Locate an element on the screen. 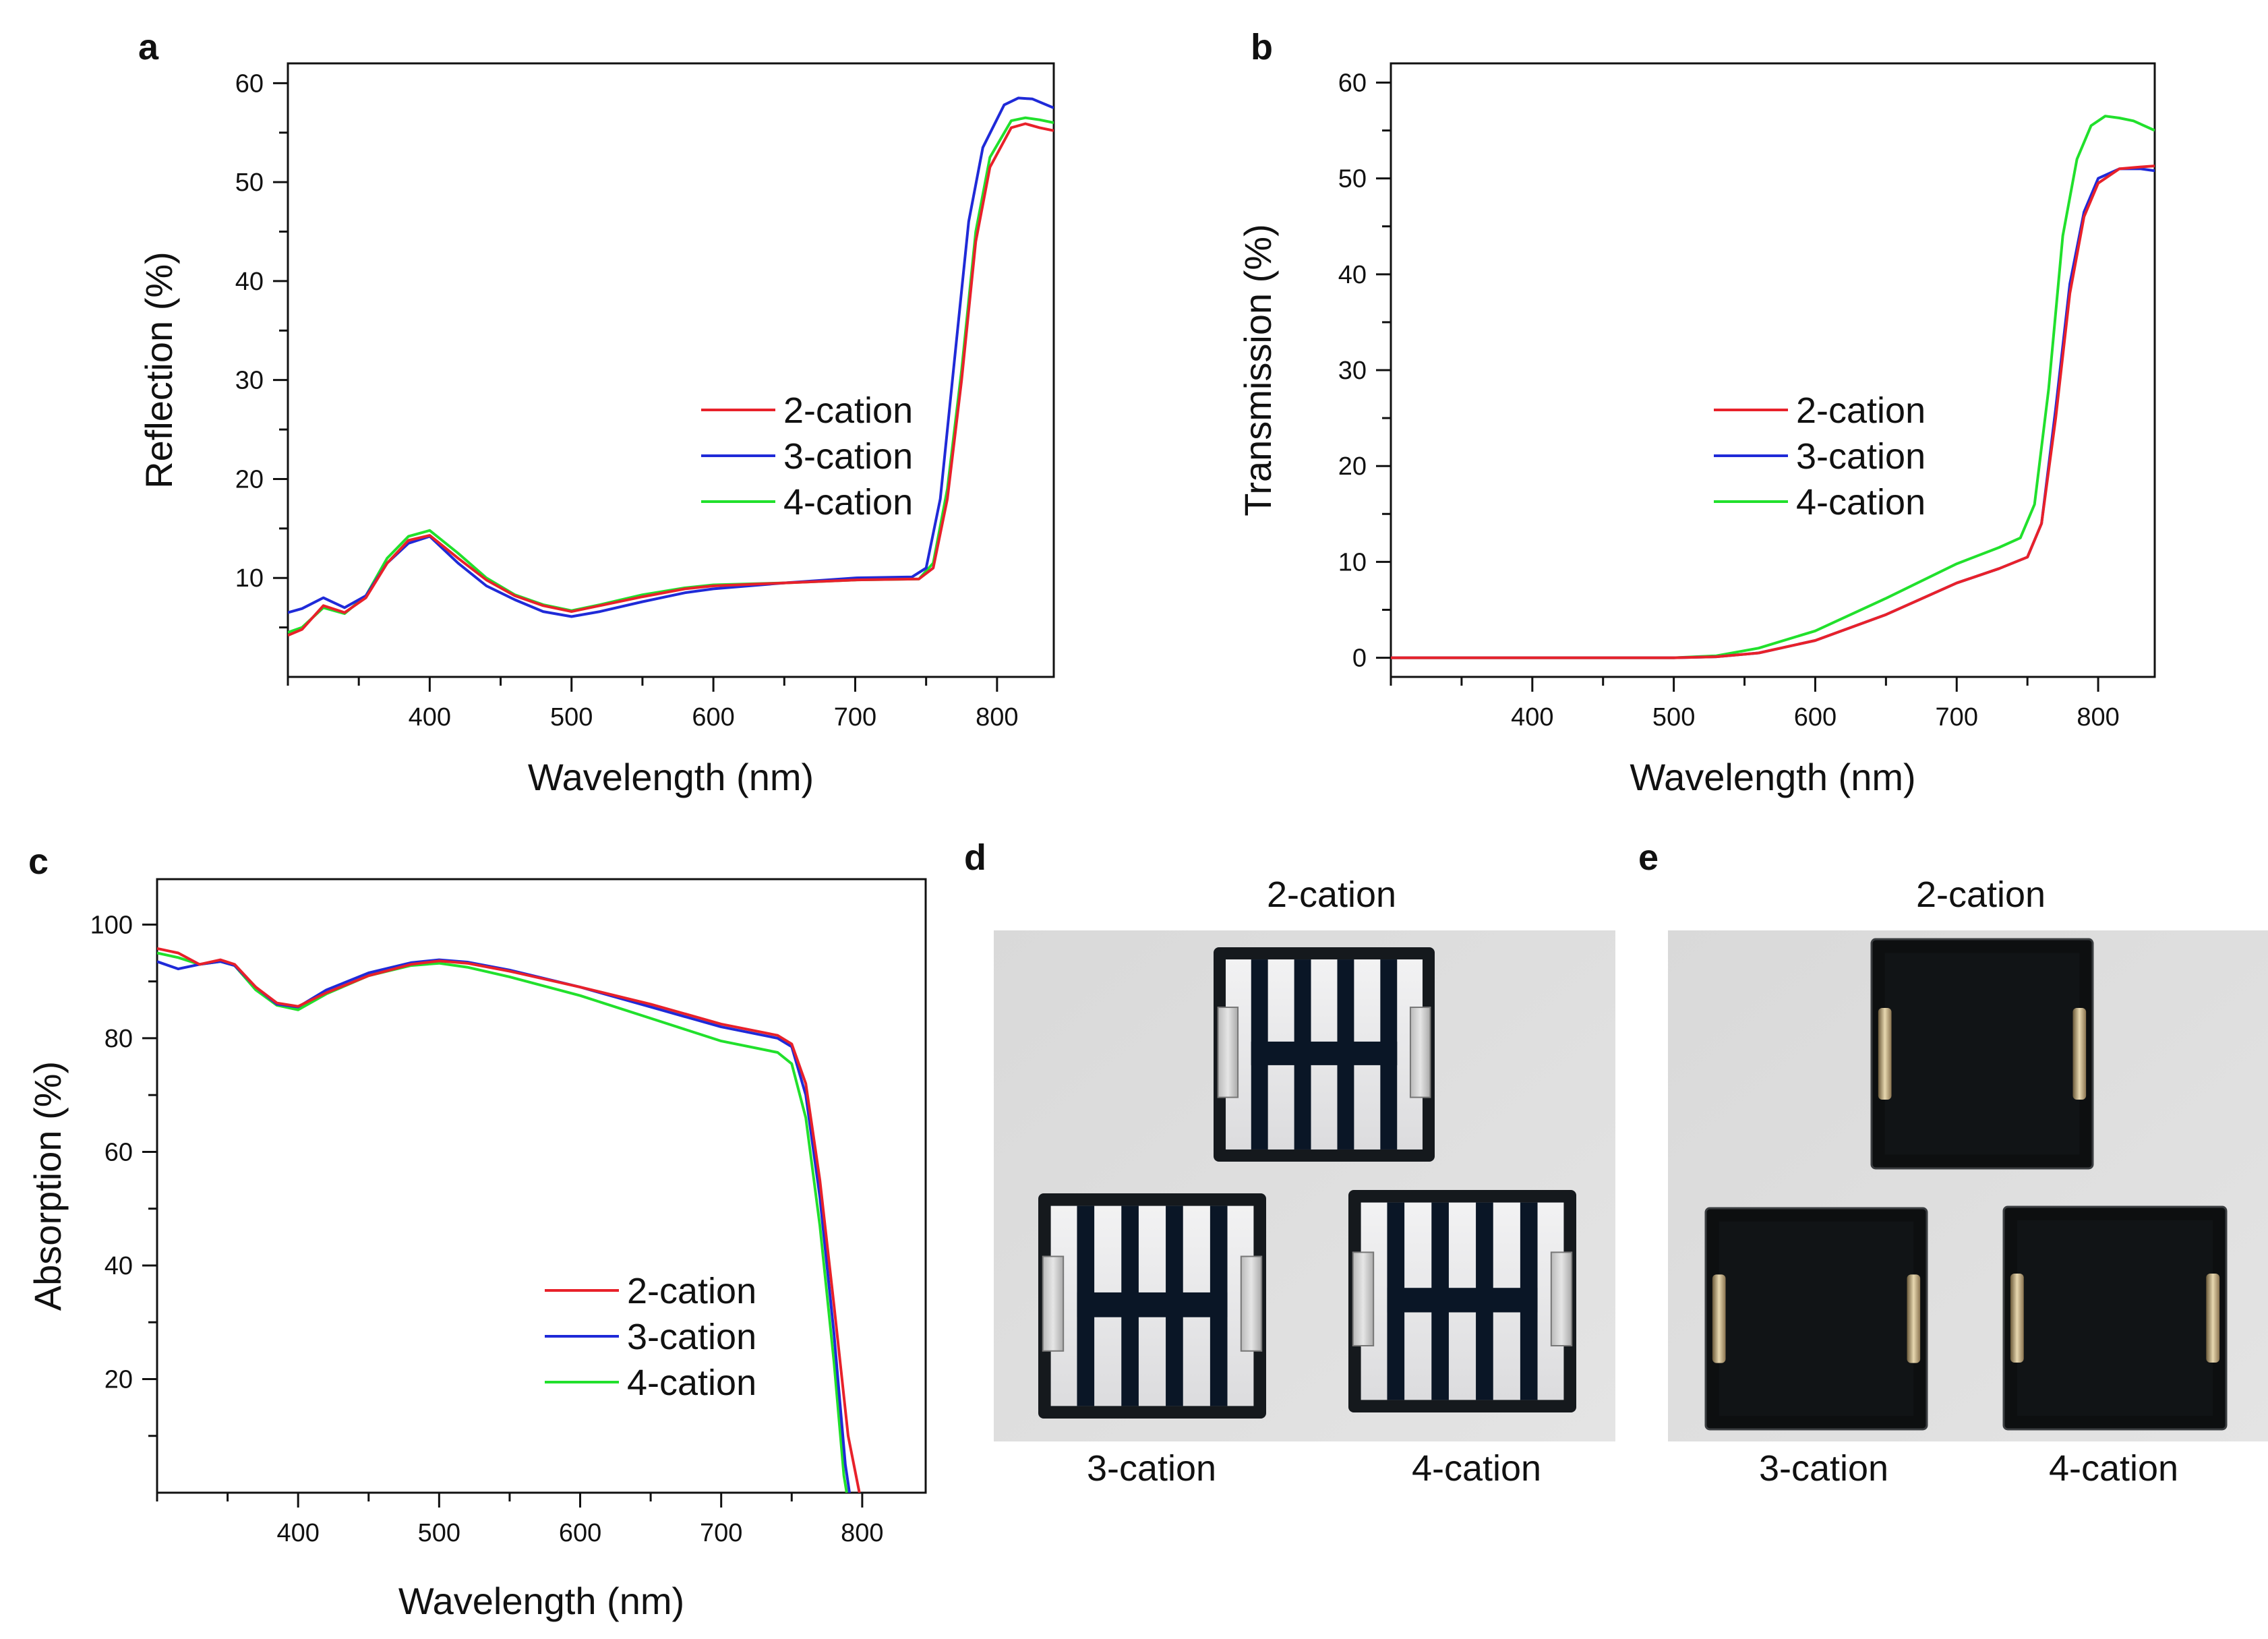 The image size is (2268, 1639). y-axis-title: Absorption (%) is located at coordinates (47, 1186).